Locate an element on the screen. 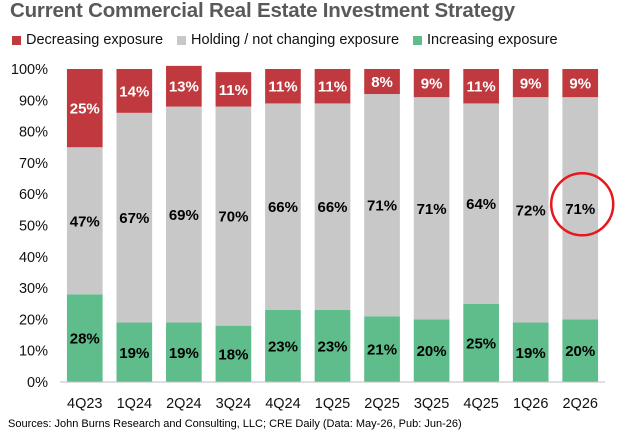 The image size is (618, 444). legend-swatch-increasing is located at coordinates (418, 40).